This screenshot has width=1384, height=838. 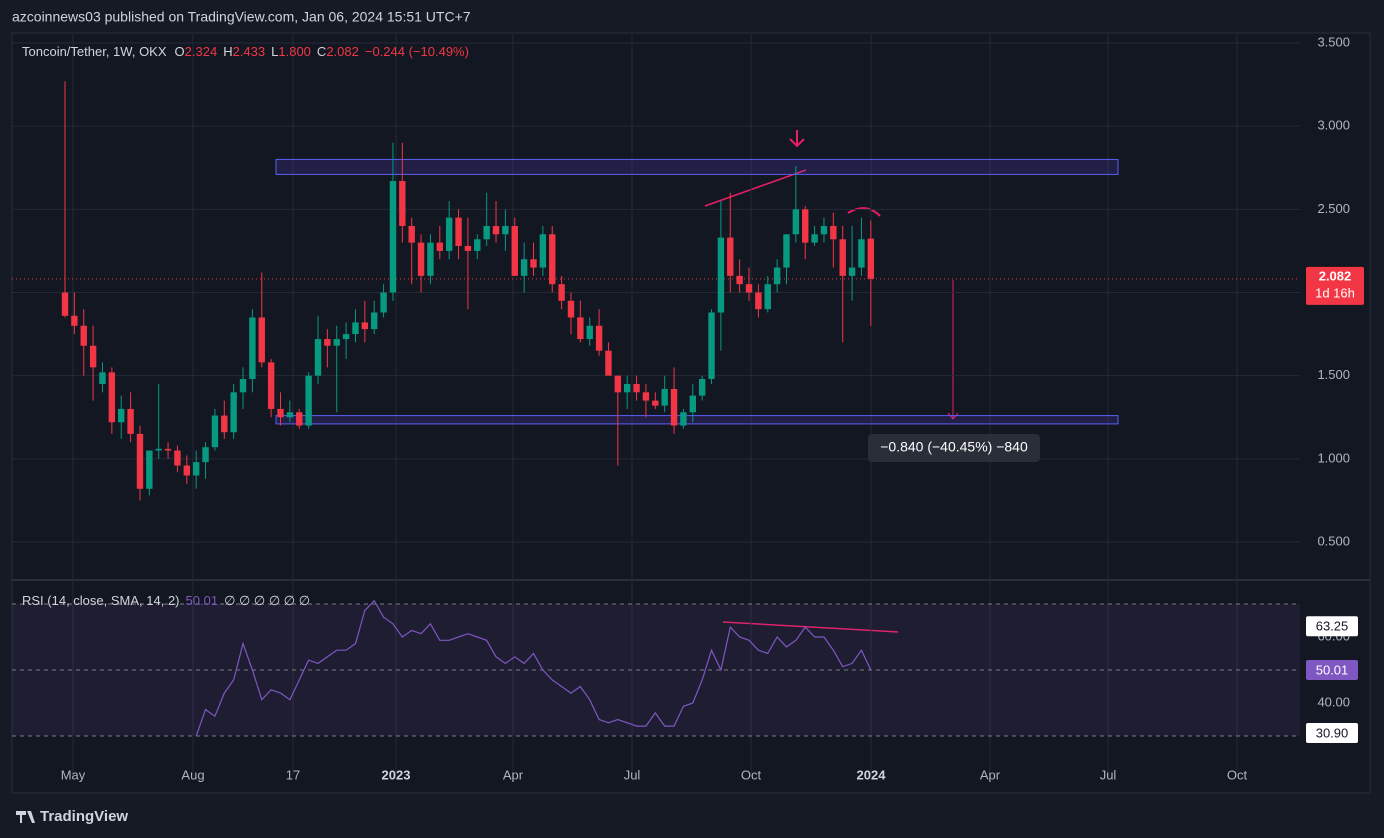 I want to click on rsi-tick-label: 40.00, so click(x=1333, y=701).